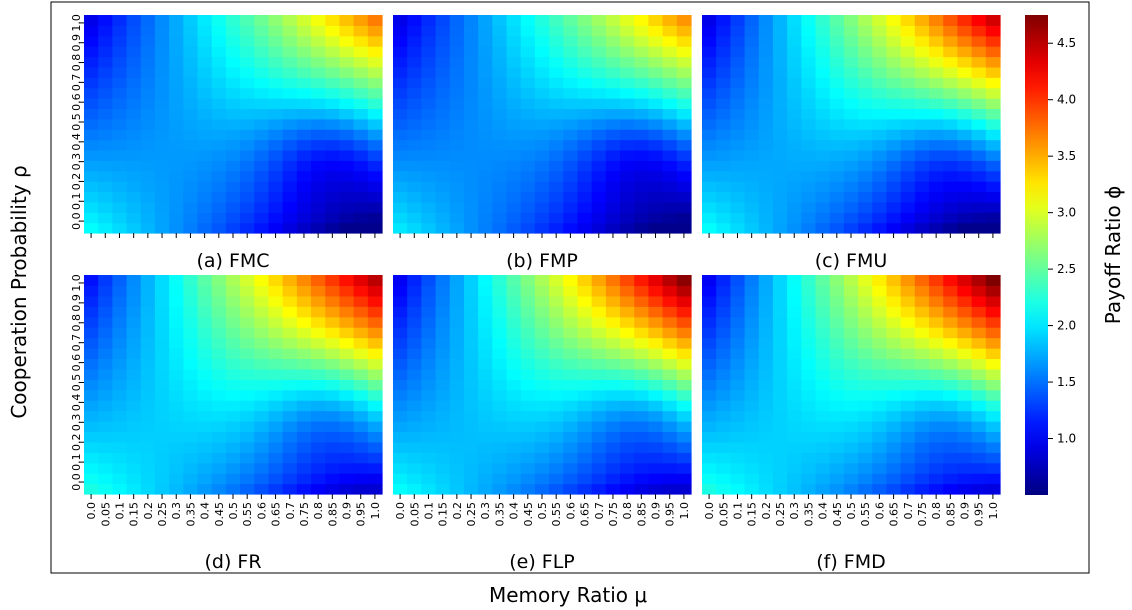 Image resolution: width=1132 pixels, height=610 pixels. Describe the element at coordinates (737, 511) in the screenshot. I see `x-tick-label: 0.1` at that location.